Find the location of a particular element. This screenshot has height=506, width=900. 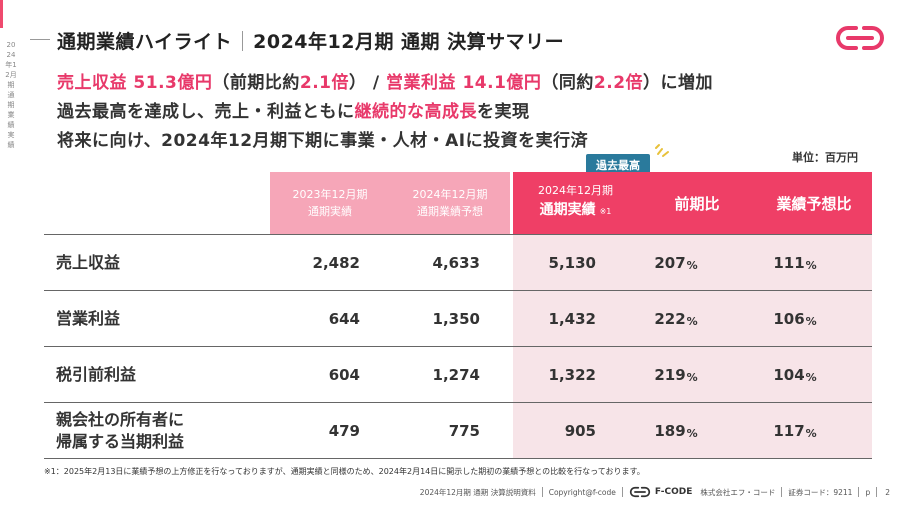

header-yoy: 前期比 is located at coordinates (697, 203).